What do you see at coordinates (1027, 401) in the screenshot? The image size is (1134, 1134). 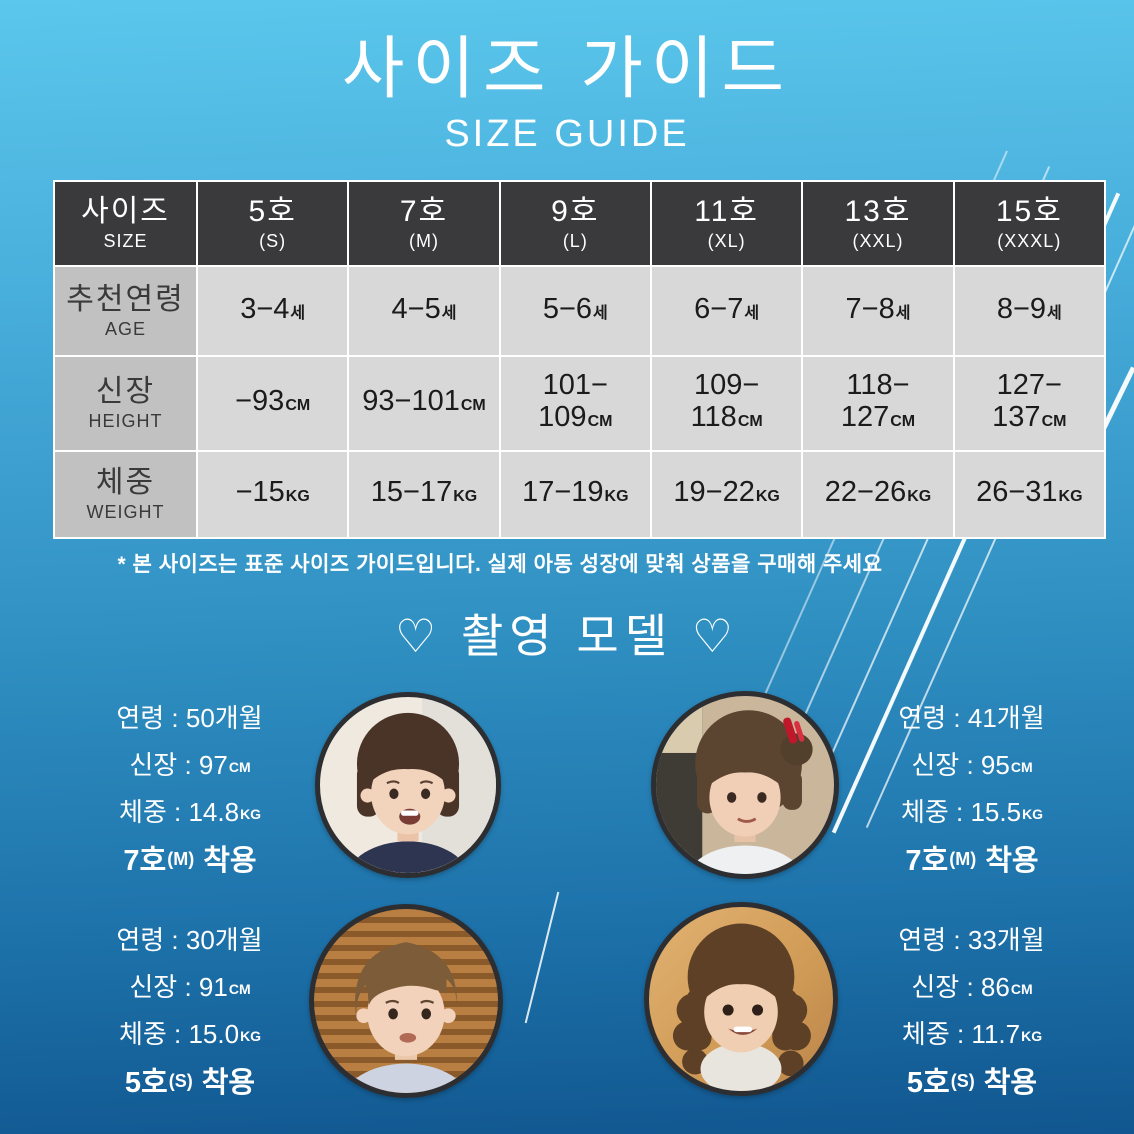 I see `cell-value: 127− 137` at bounding box center [1027, 401].